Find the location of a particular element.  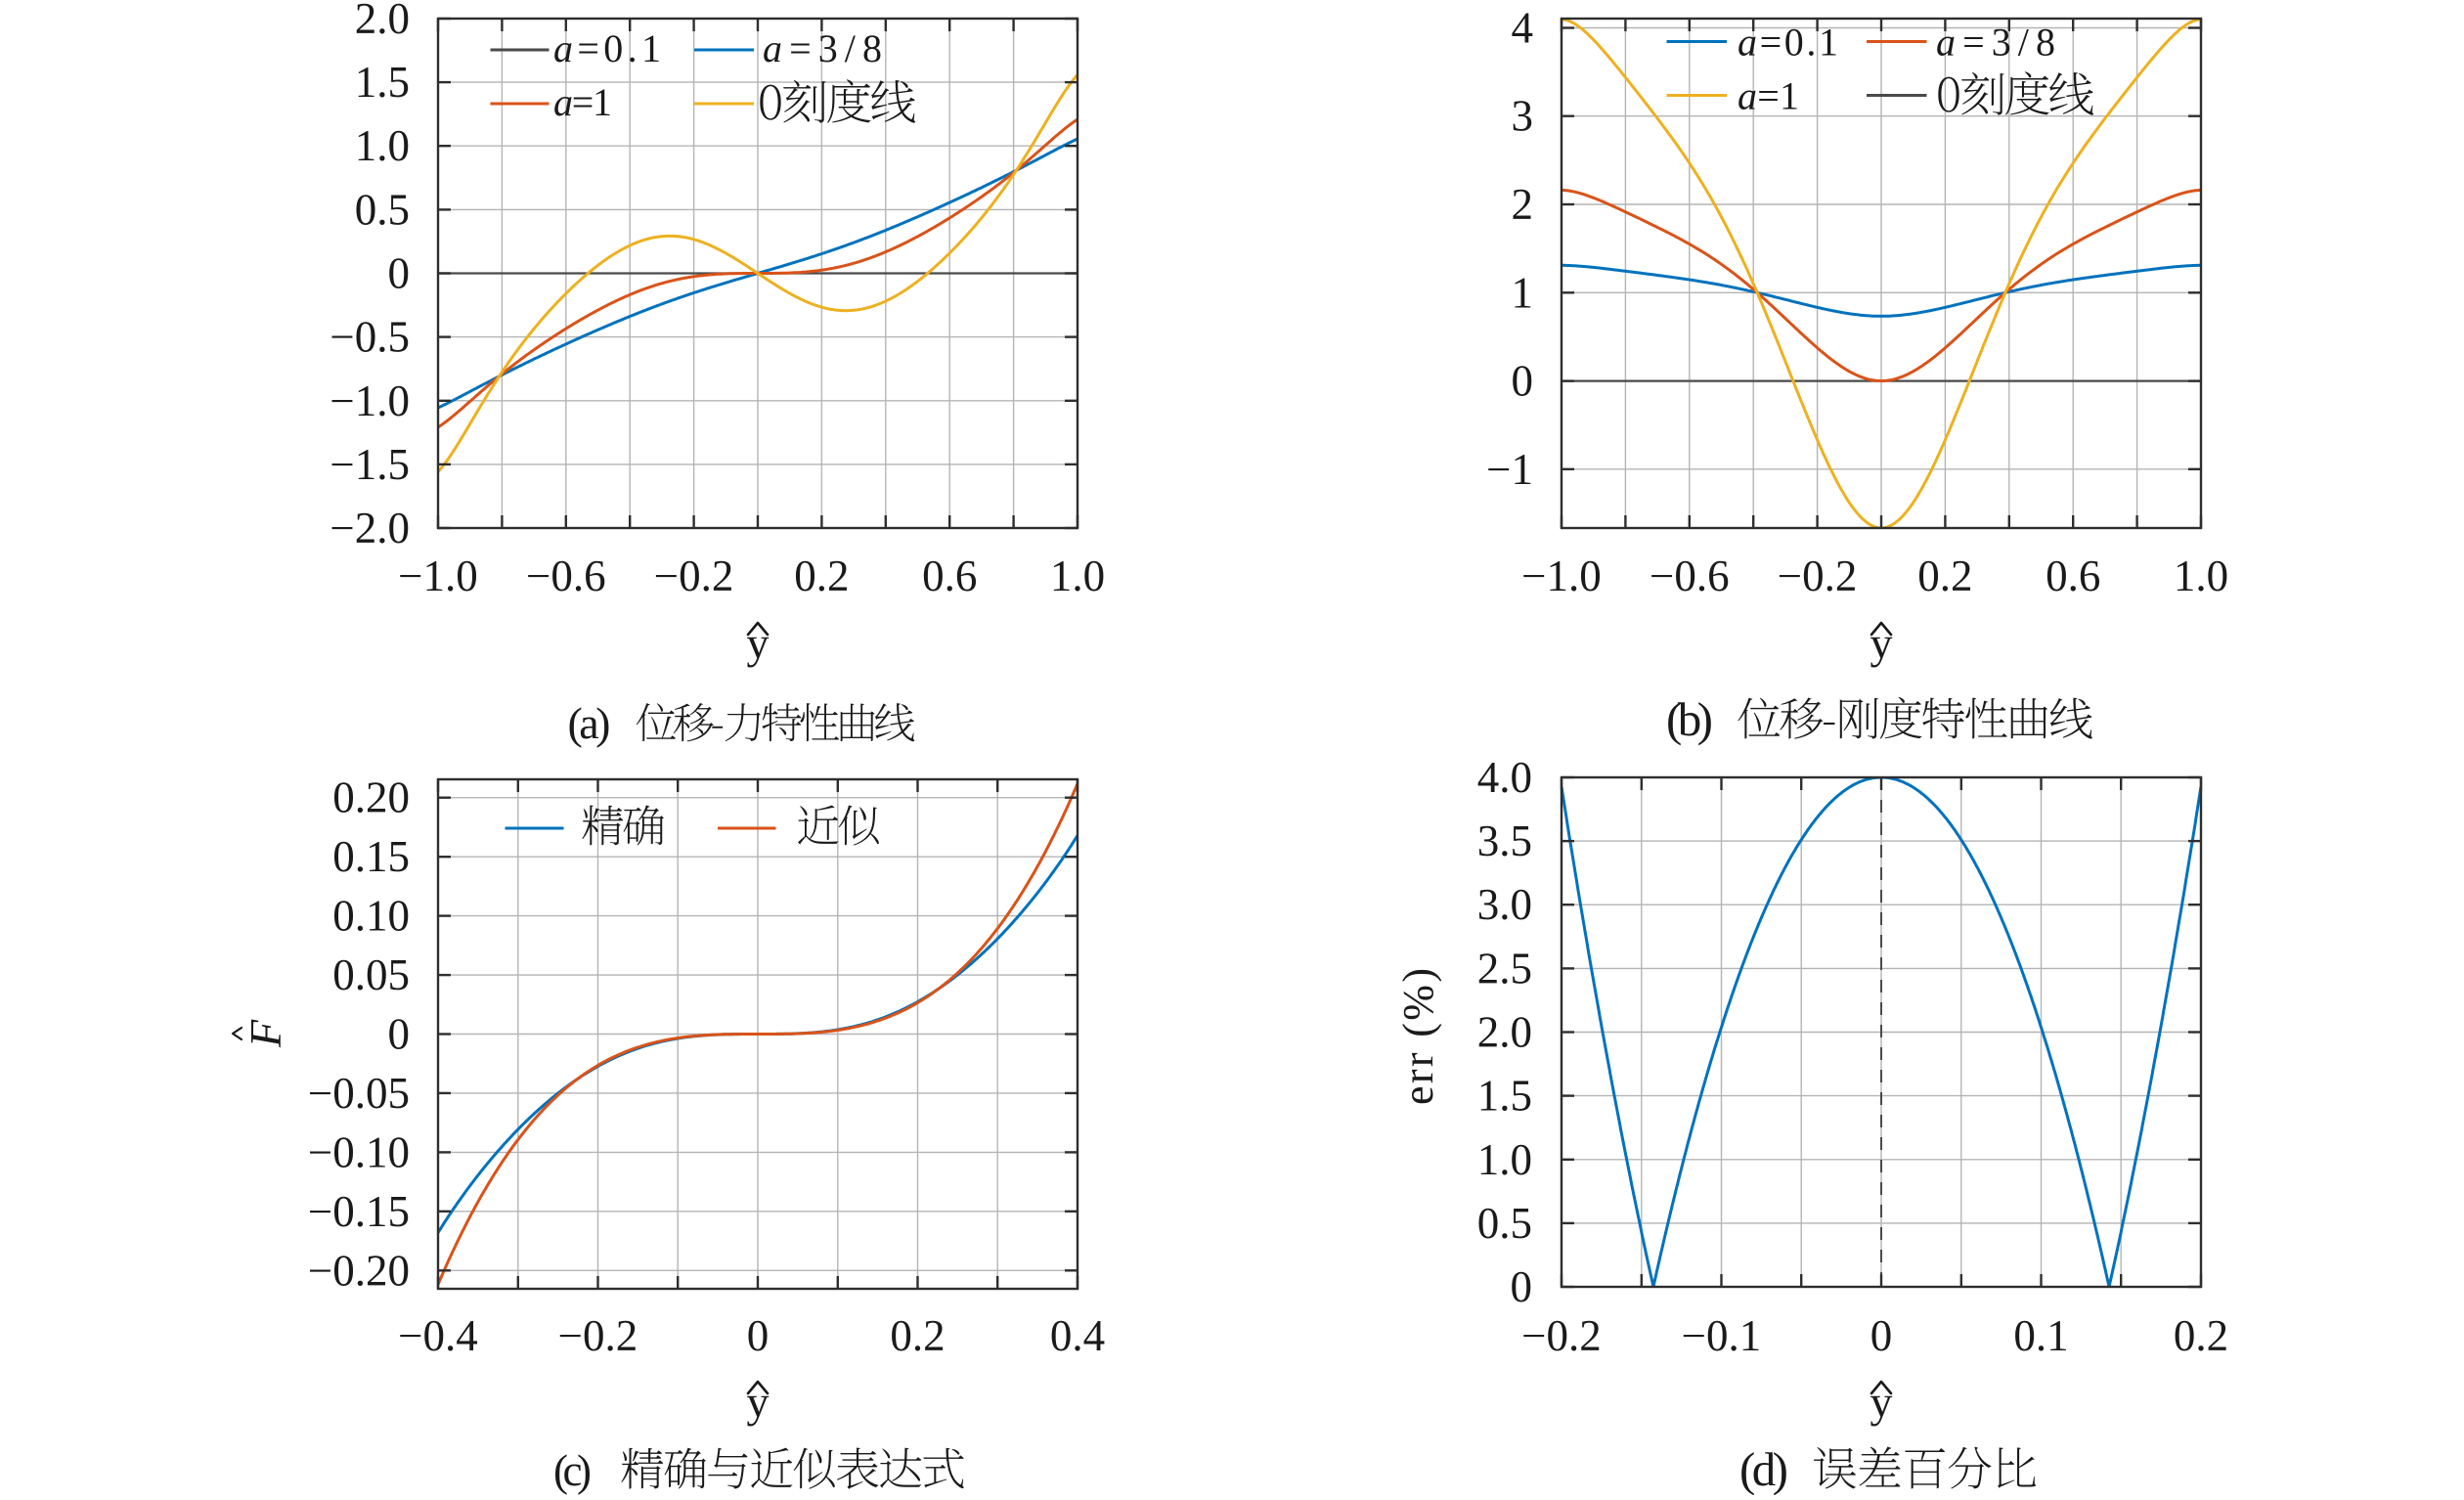

svg-text: 3 is located at coordinates (1523, 116).